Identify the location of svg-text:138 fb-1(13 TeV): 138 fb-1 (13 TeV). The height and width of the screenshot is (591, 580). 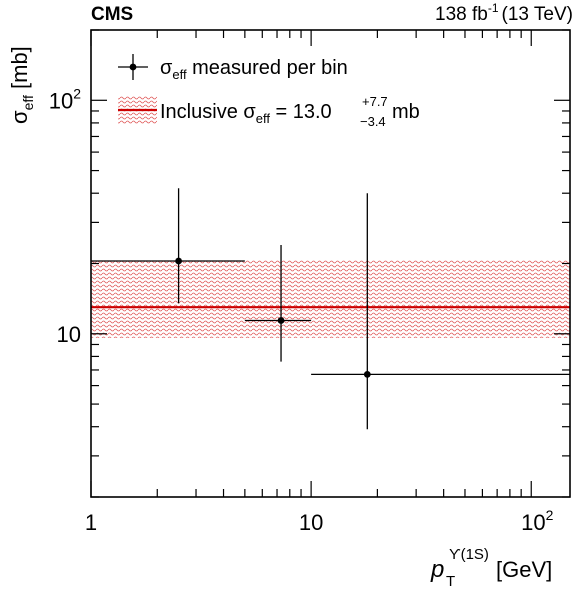
(504, 13).